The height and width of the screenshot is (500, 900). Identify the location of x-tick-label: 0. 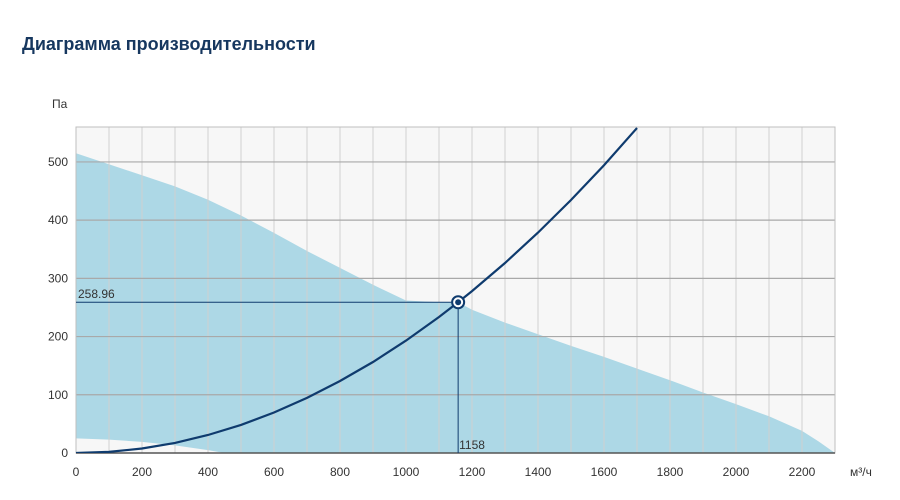
(76, 472).